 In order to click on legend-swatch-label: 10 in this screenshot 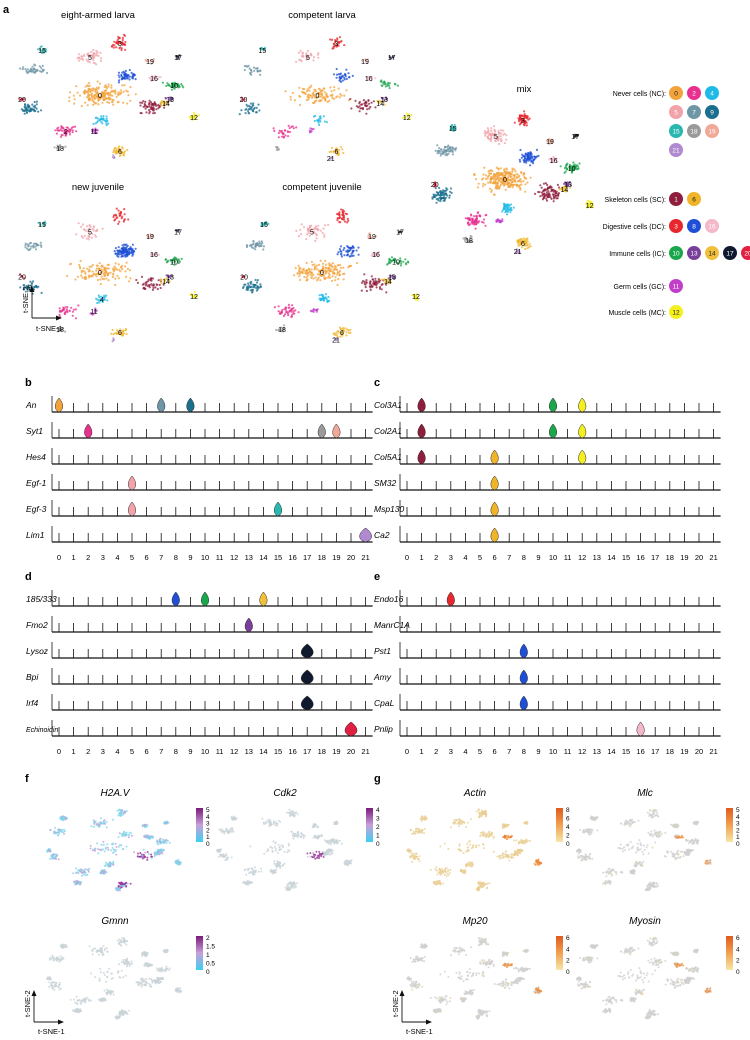, I will do `click(676, 254)`.